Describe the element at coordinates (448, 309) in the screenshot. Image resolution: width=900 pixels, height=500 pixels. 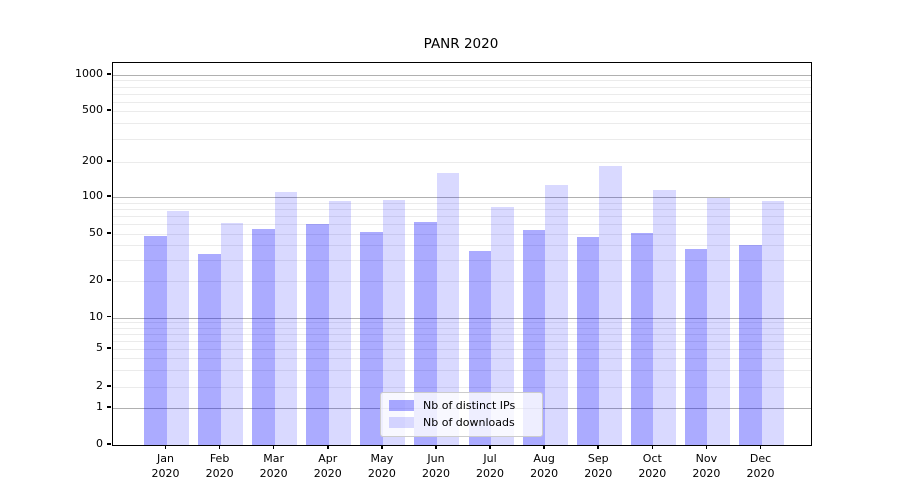
I see `bar-downloads-jun` at that location.